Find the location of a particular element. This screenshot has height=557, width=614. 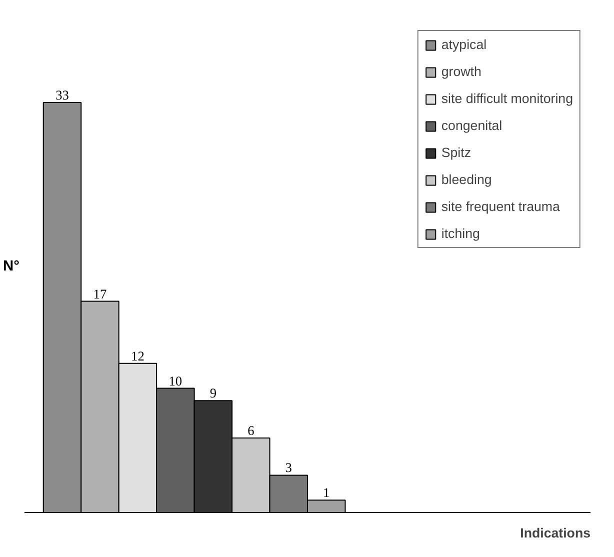

data-label: 10 is located at coordinates (175, 380).